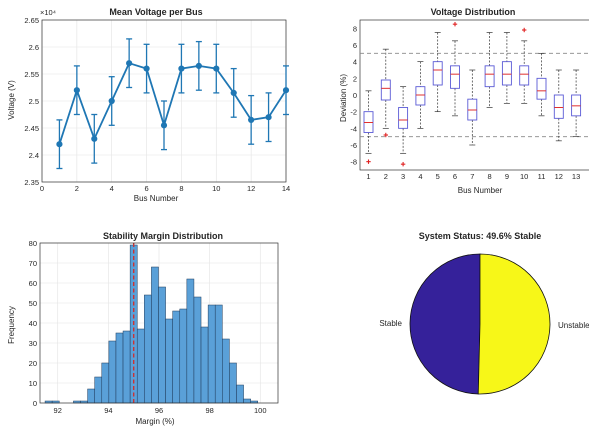 The width and height of the screenshot is (589, 428). Describe the element at coordinates (445, 324) in the screenshot. I see `pie-slice-stable` at that location.